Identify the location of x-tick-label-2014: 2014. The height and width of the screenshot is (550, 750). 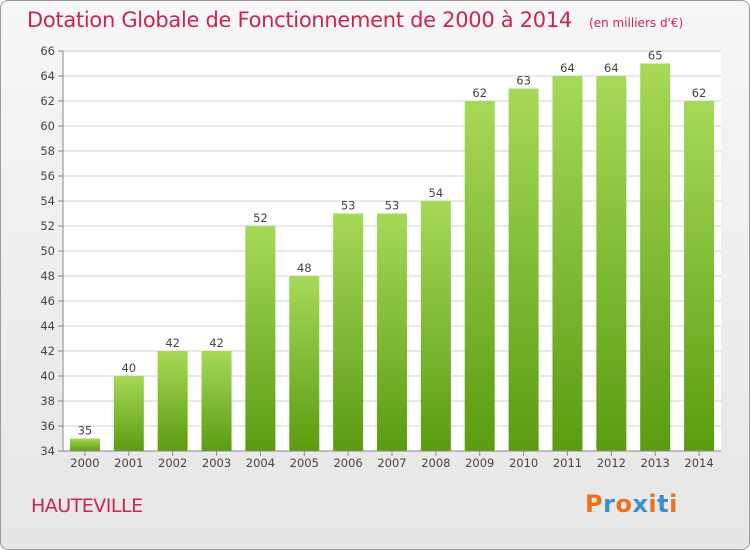
(698, 463).